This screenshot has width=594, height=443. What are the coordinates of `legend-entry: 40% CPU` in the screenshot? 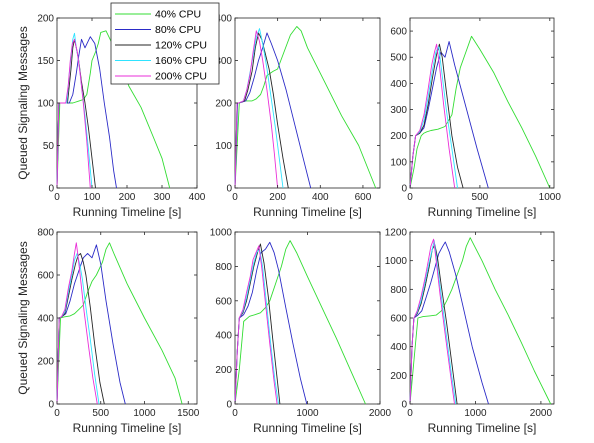 It's located at (158, 15).